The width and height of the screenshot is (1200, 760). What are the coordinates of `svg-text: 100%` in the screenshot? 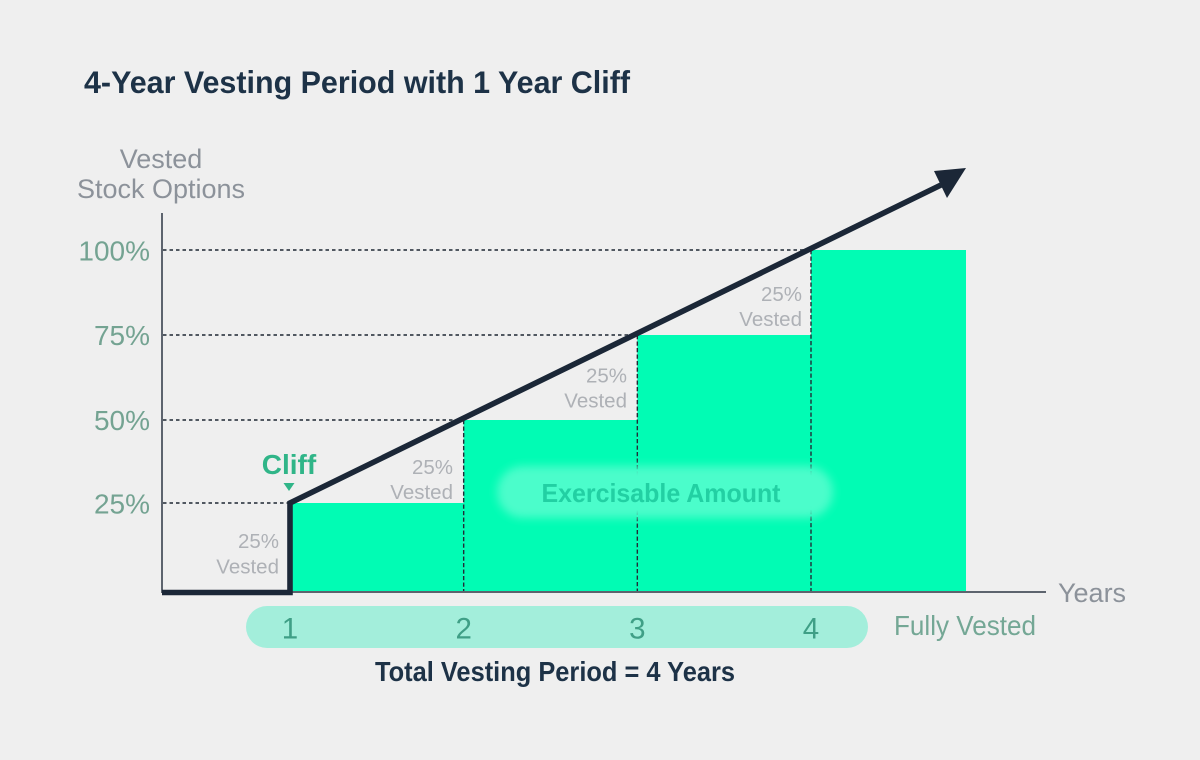 It's located at (114, 251).